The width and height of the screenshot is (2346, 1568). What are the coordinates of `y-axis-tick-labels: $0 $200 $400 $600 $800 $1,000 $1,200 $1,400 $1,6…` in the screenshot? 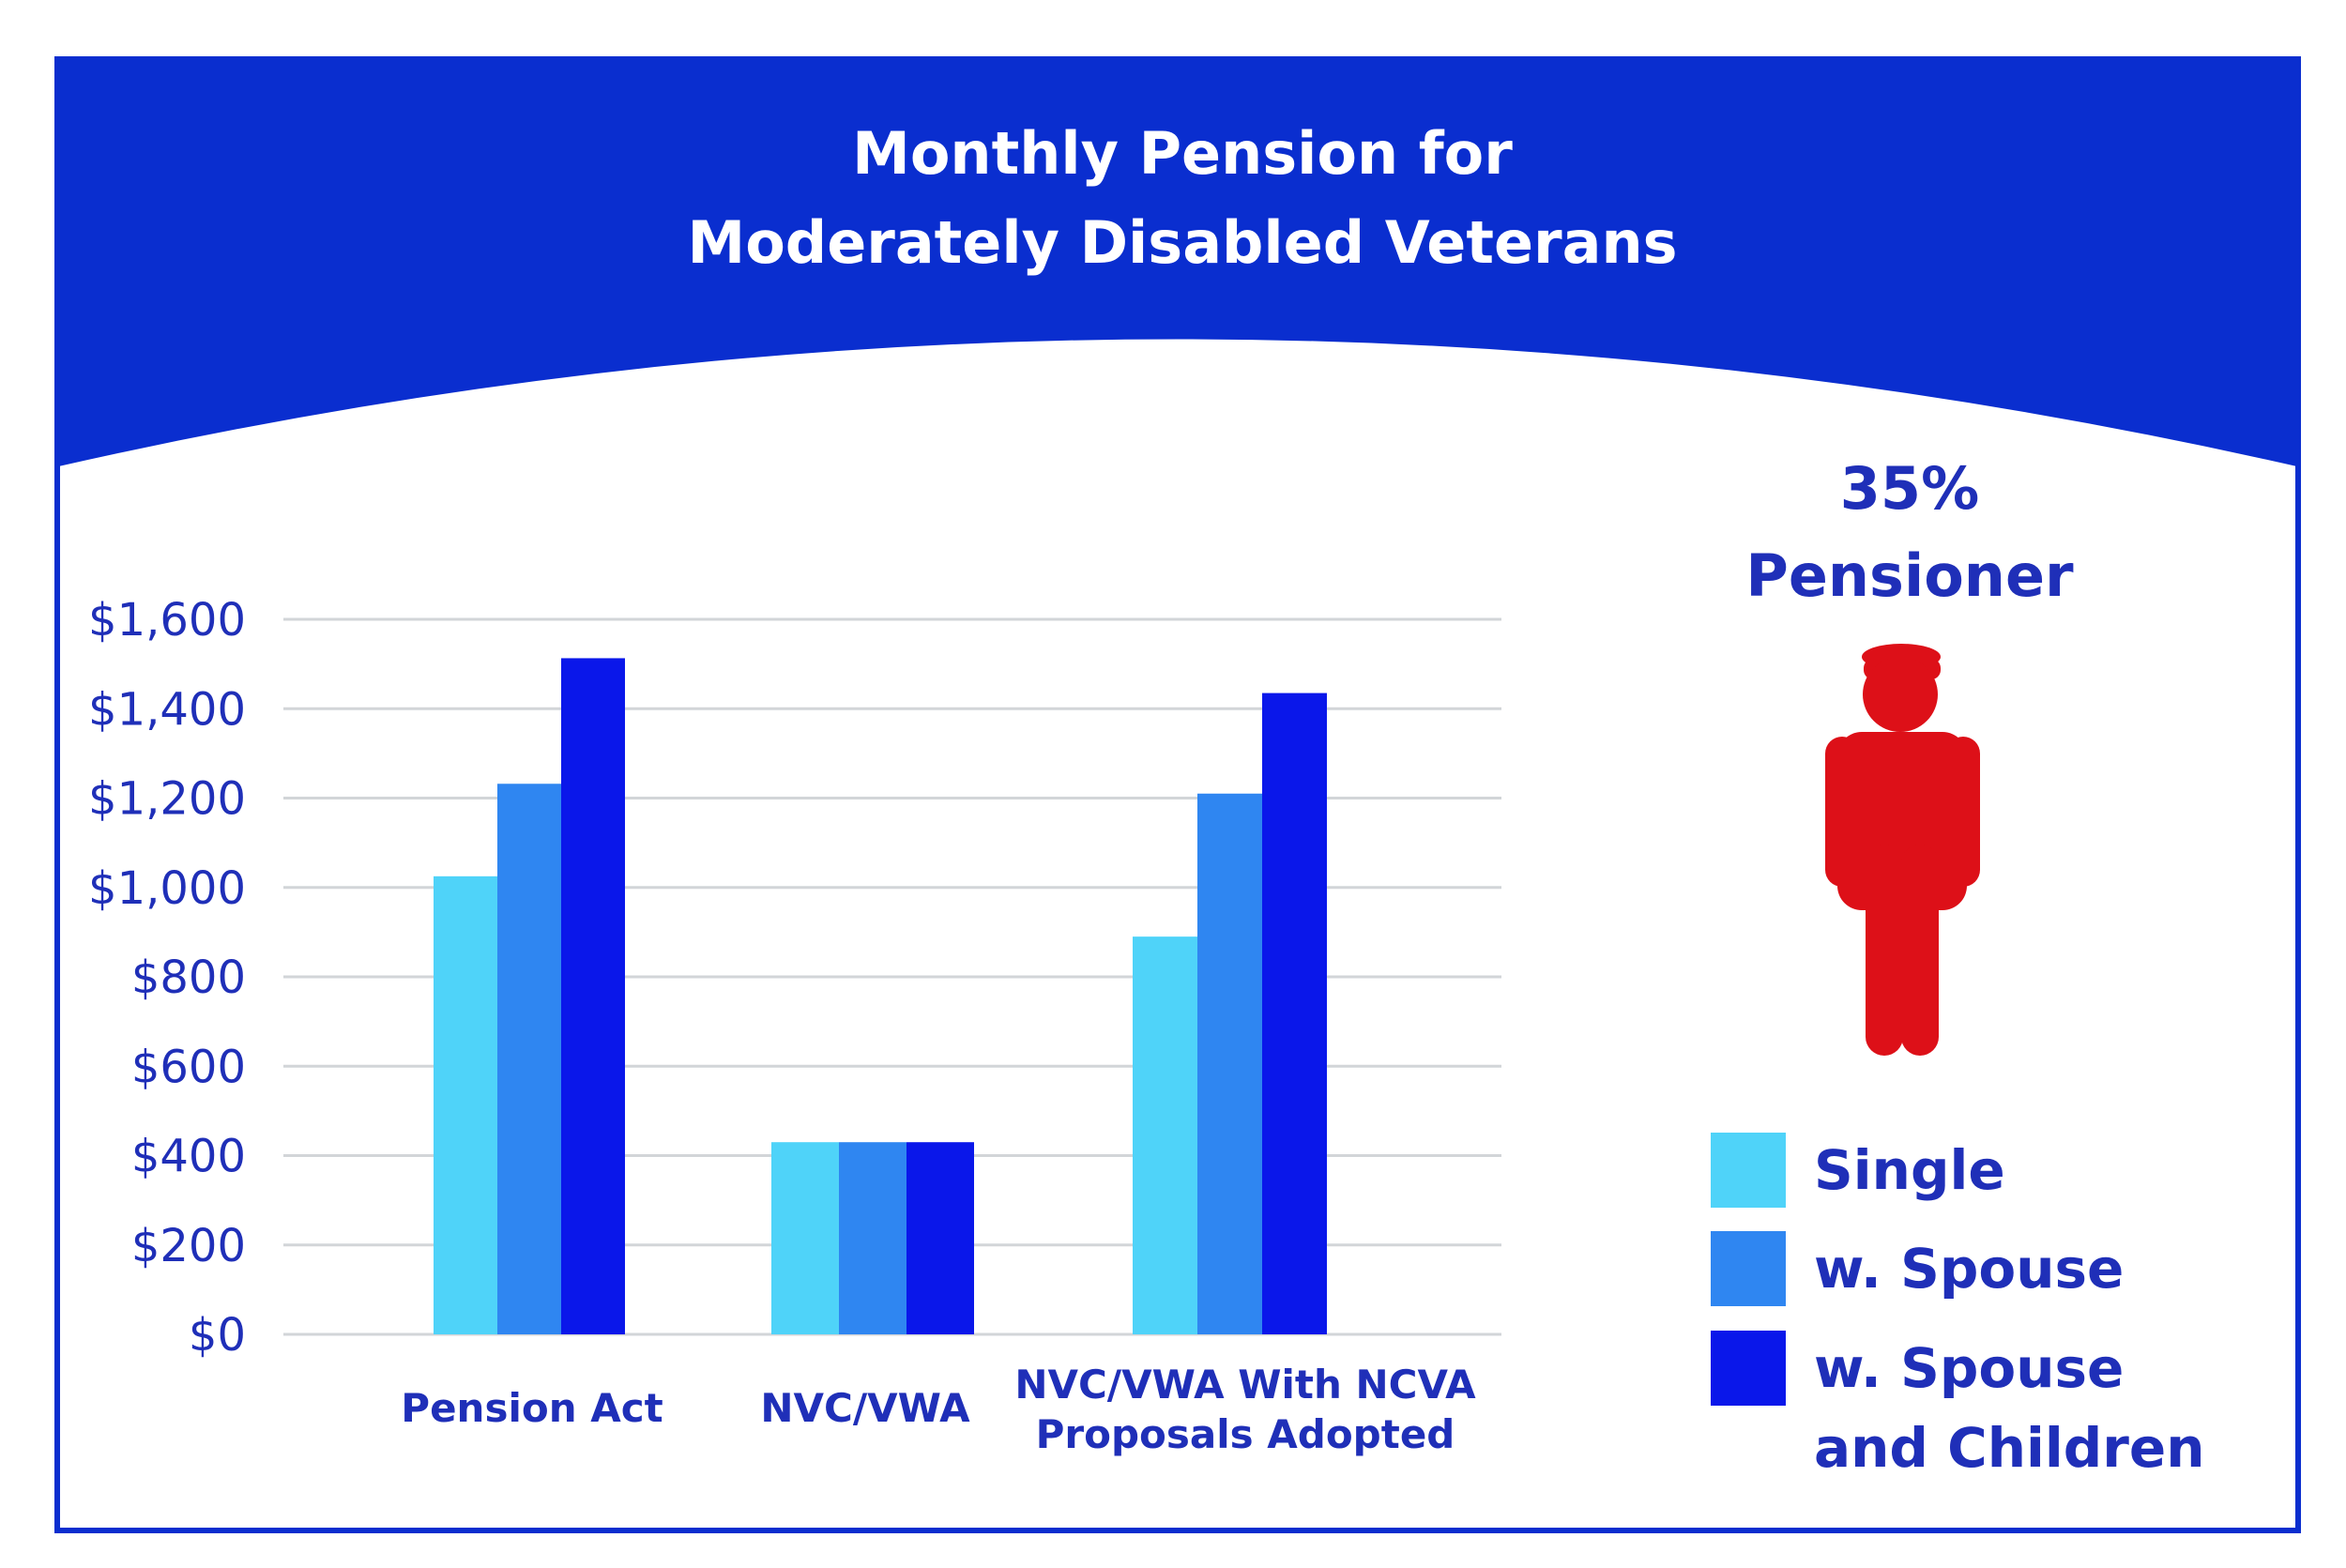 It's located at (167, 978).